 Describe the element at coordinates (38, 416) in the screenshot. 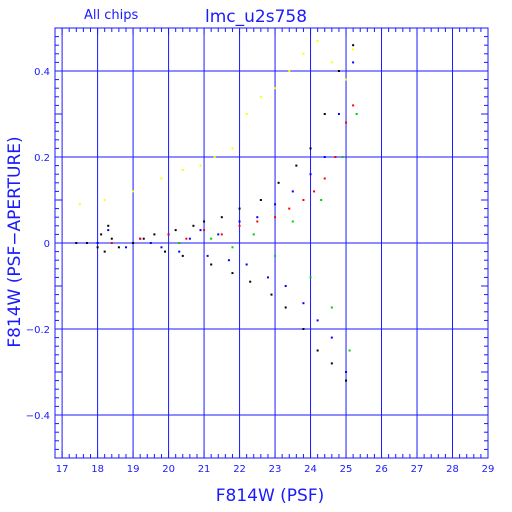

I see `y-tick-label: −0.4` at that location.